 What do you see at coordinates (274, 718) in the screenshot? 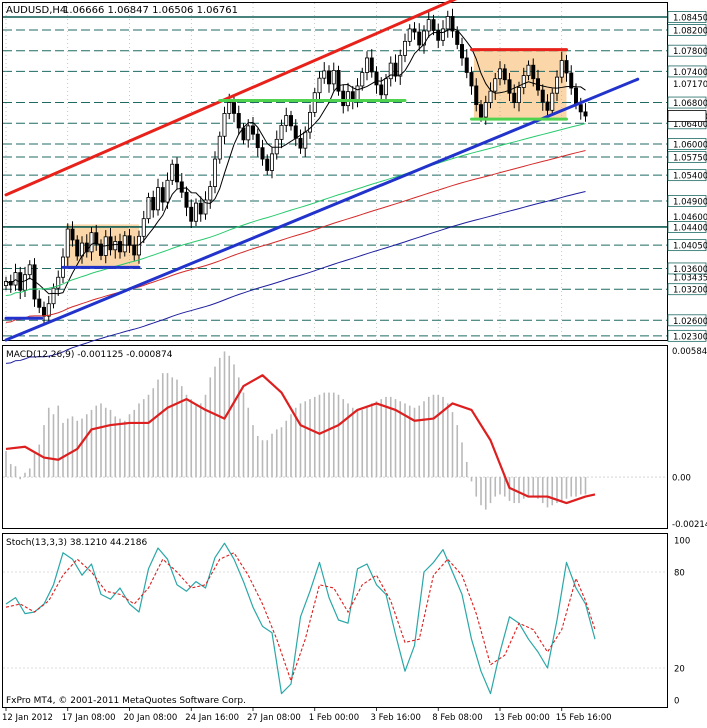
I see `time-axis-label: 27 Jan 08:00` at bounding box center [274, 718].